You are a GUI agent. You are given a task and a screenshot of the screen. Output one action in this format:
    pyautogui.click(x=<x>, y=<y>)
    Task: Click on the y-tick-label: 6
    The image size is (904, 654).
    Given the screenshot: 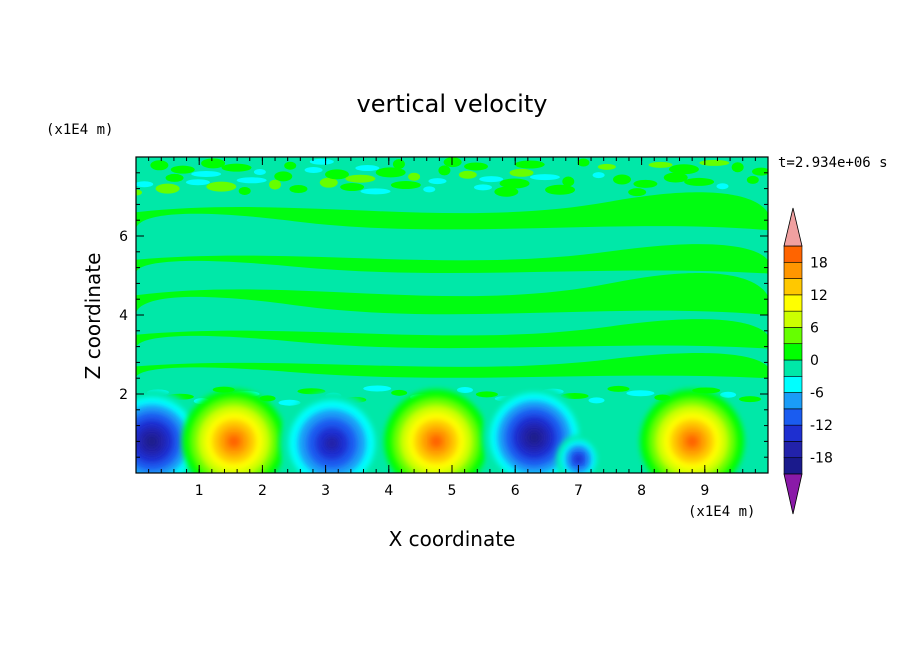 What is the action you would take?
    pyautogui.click(x=123, y=237)
    